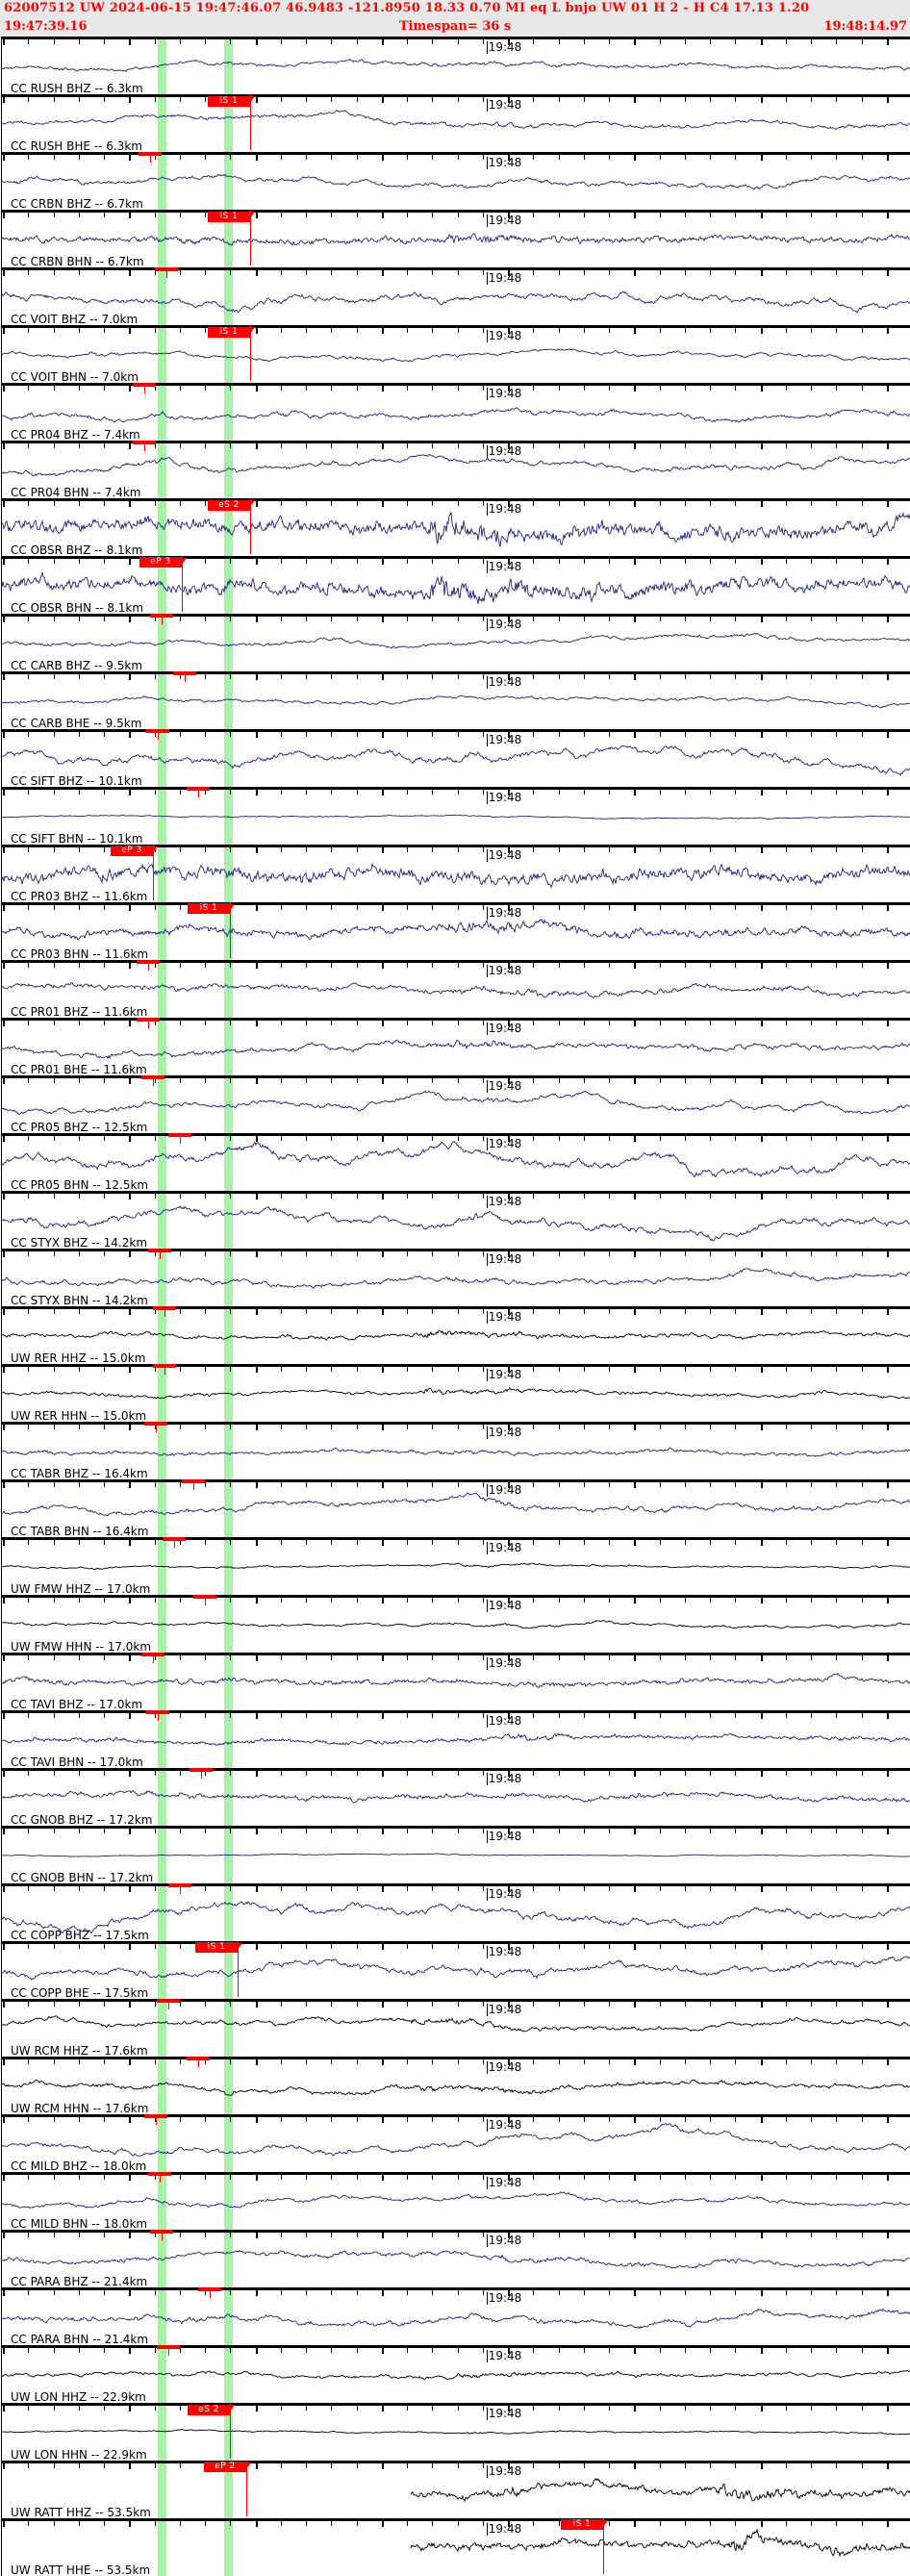 The image size is (910, 2576). I want to click on trace-row: 19:48 CC PARA BHZ -- 21.4km, so click(455, 2259).